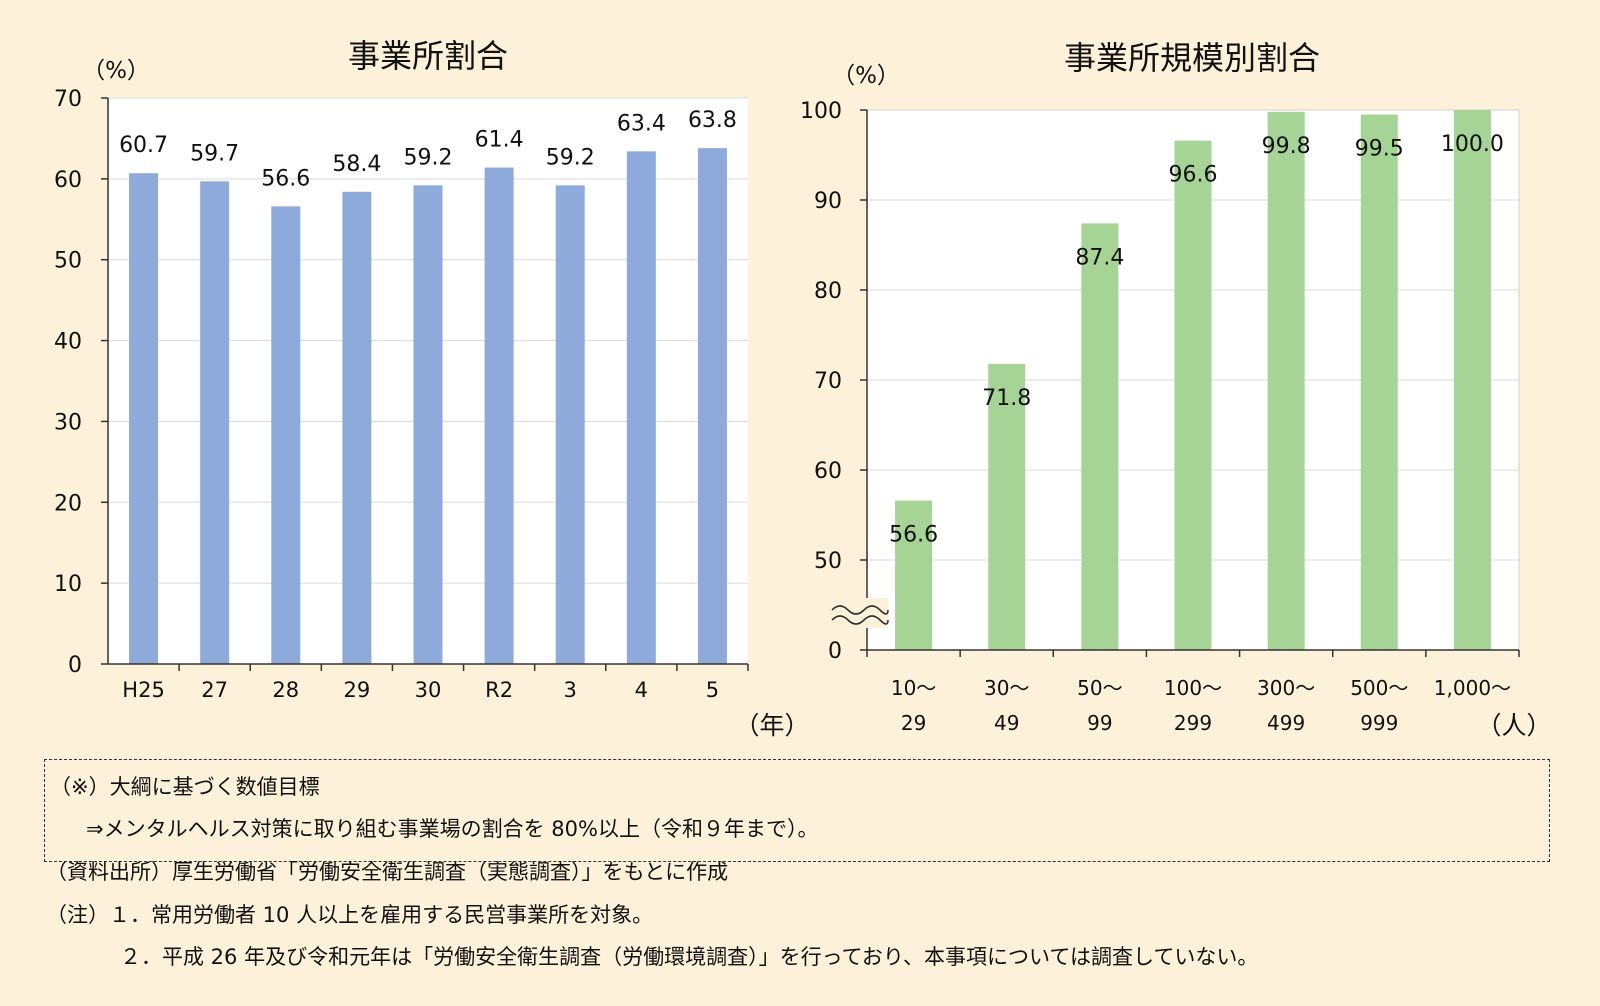 Image resolution: width=1600 pixels, height=1006 pixels. What do you see at coordinates (913, 535) in the screenshot?
I see `right-data-label: 56.6` at bounding box center [913, 535].